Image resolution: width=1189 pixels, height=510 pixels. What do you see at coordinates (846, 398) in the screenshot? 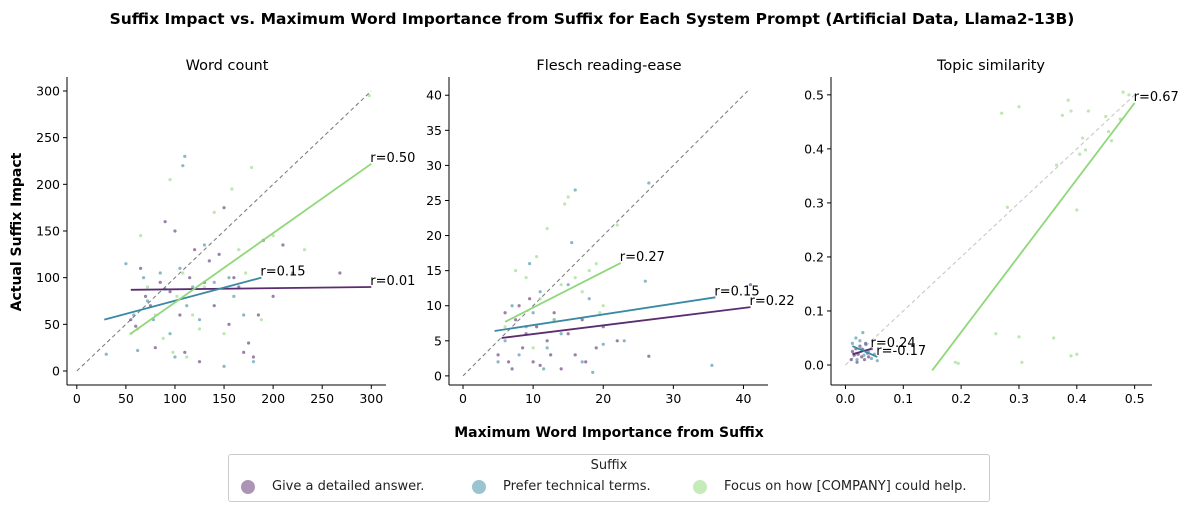
I see `x-tick-label: 0.0` at bounding box center [846, 398].